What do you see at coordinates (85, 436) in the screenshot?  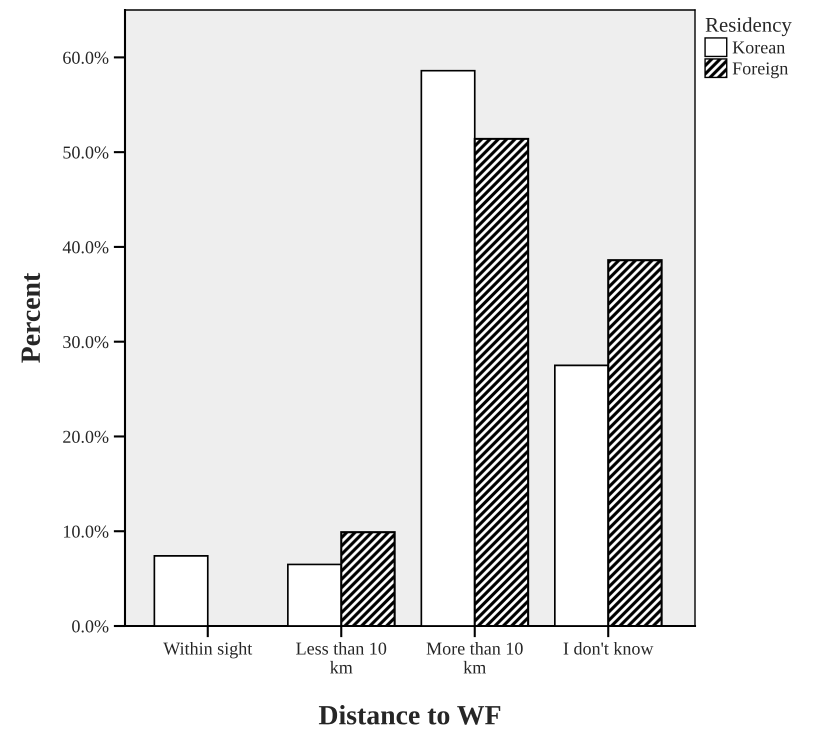 I see `y-tick-label: 20.0%` at bounding box center [85, 436].